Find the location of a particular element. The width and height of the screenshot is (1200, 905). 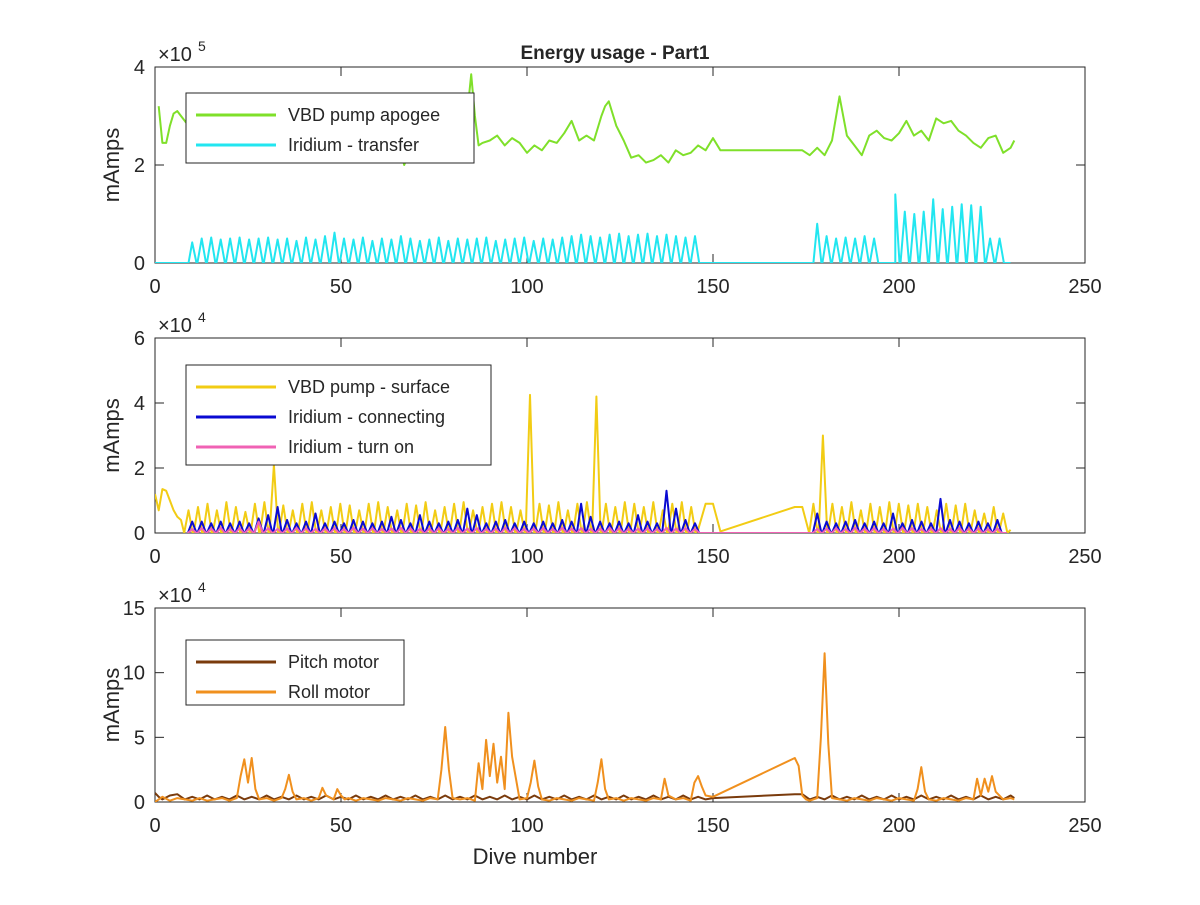

y-tick-label: 10 is located at coordinates (134, 674).